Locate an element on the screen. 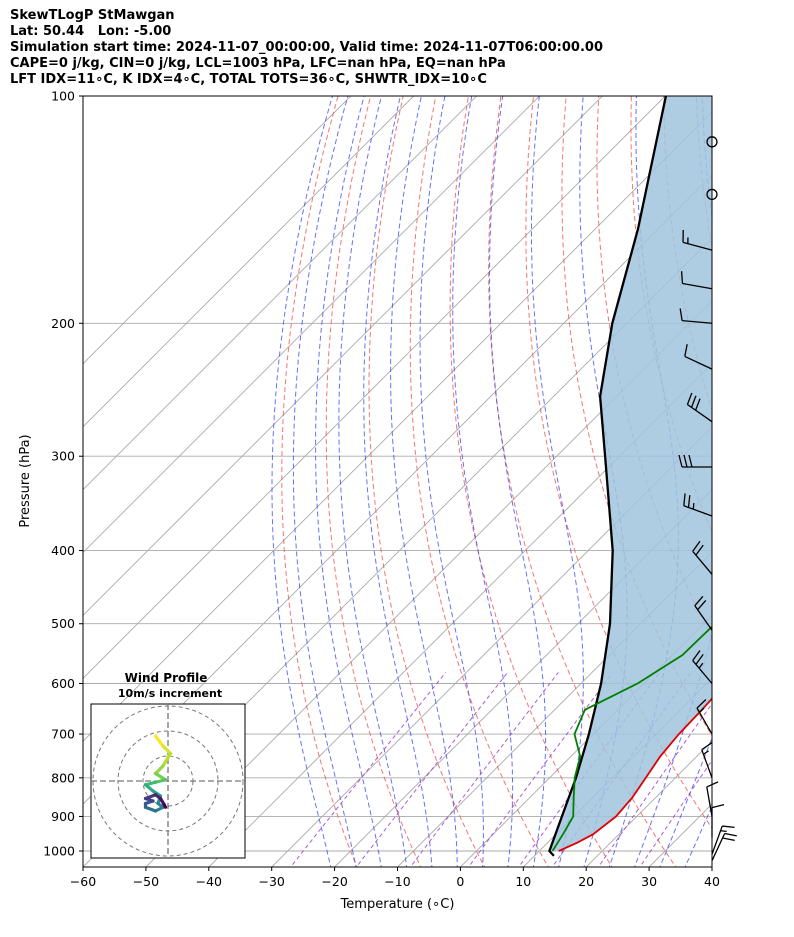 The height and width of the screenshot is (937, 794). y-tick-label: 300 is located at coordinates (63, 456).